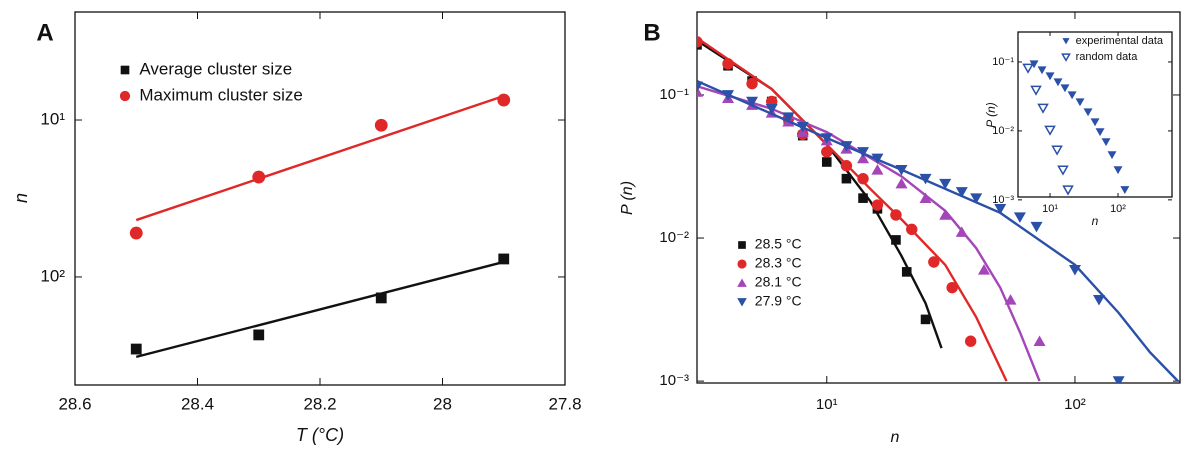 The height and width of the screenshot is (454, 1200). What do you see at coordinates (74, 403) in the screenshot?
I see `x-tick-label: 28.6` at bounding box center [74, 403].